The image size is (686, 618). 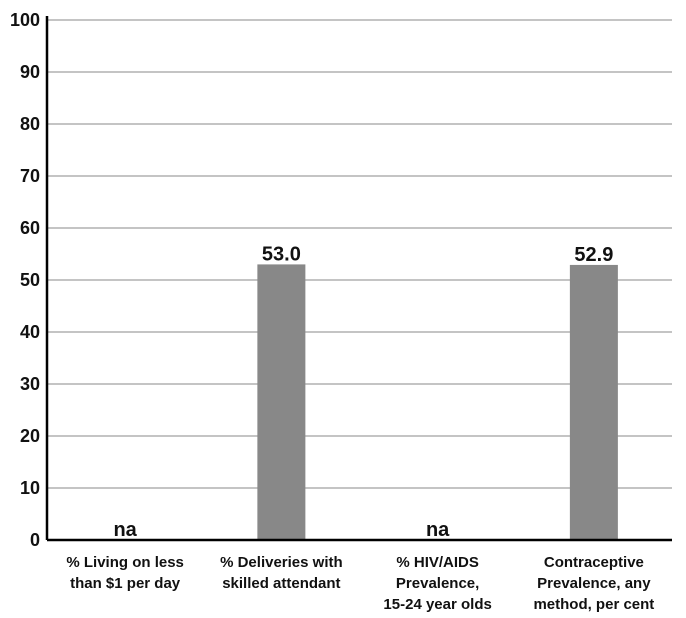 What do you see at coordinates (30, 436) in the screenshot?
I see `y-tick-label: 20` at bounding box center [30, 436].